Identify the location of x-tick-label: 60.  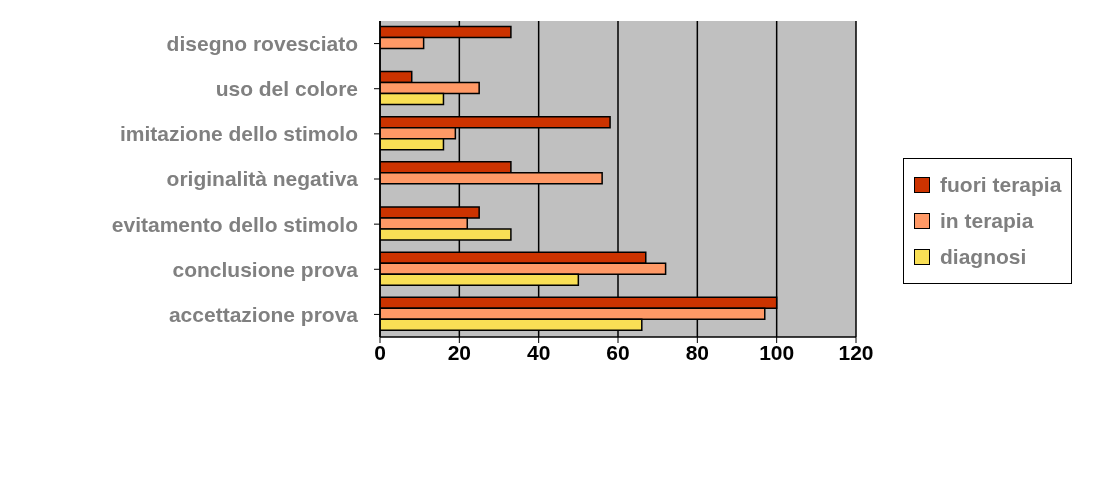
(618, 352).